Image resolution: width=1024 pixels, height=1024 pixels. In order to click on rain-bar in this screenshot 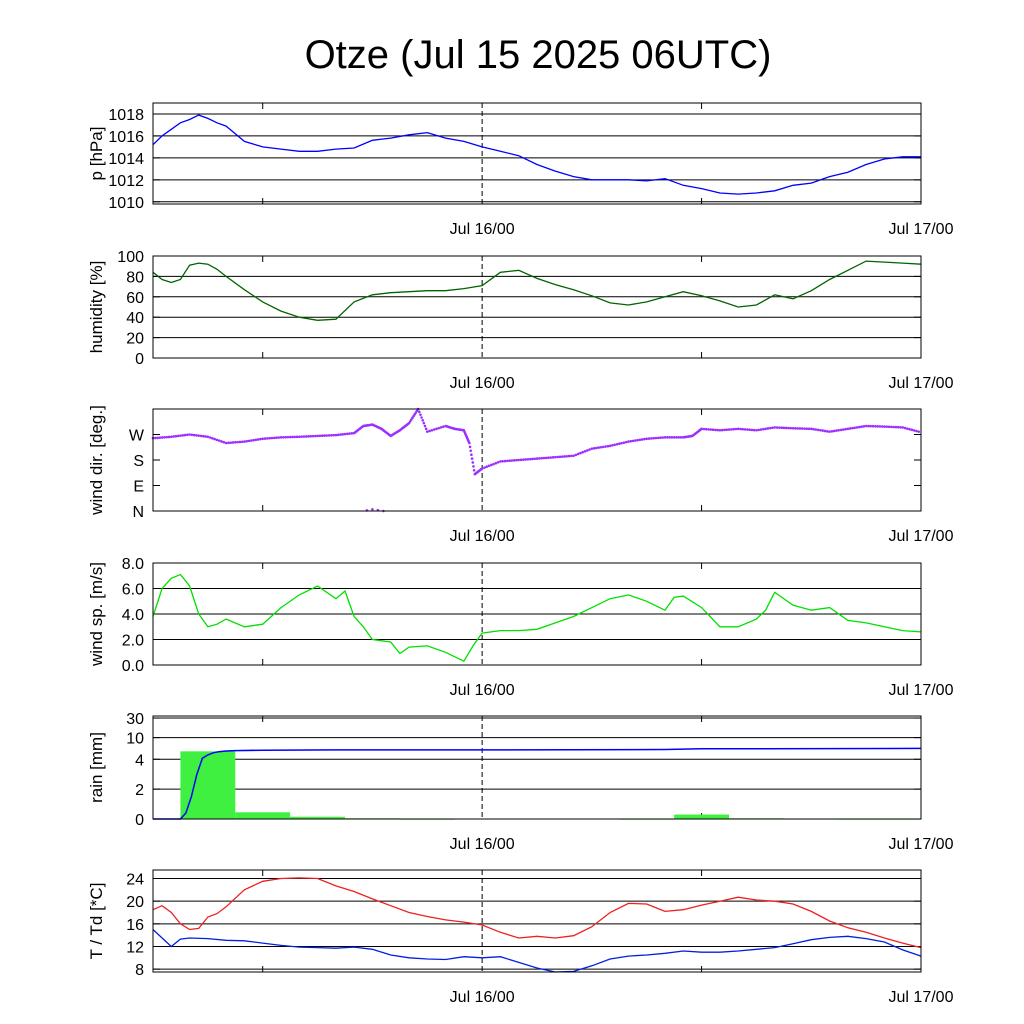, I will do `click(263, 815)`.